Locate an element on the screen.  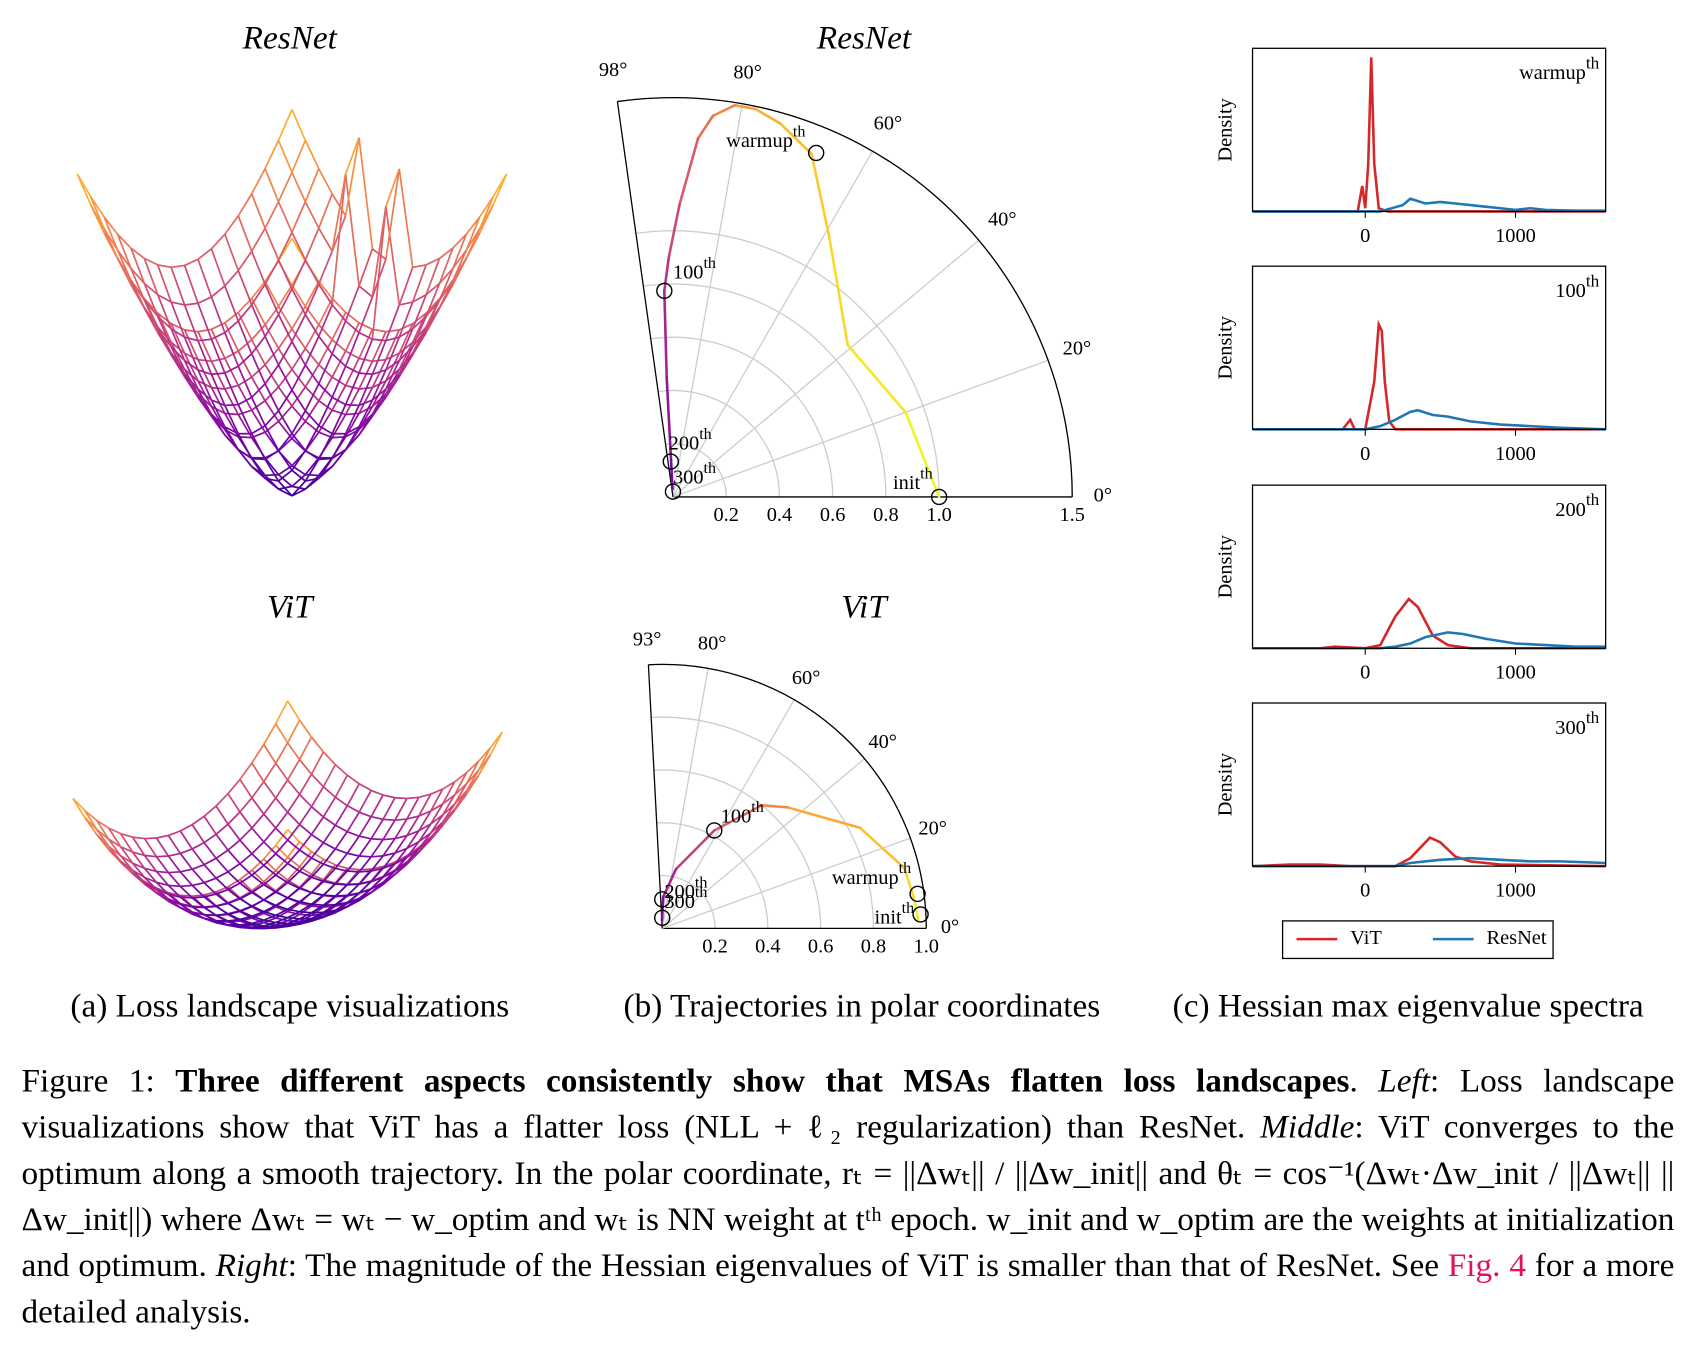
checkpoint-label: 300th is located at coordinates (694, 474).